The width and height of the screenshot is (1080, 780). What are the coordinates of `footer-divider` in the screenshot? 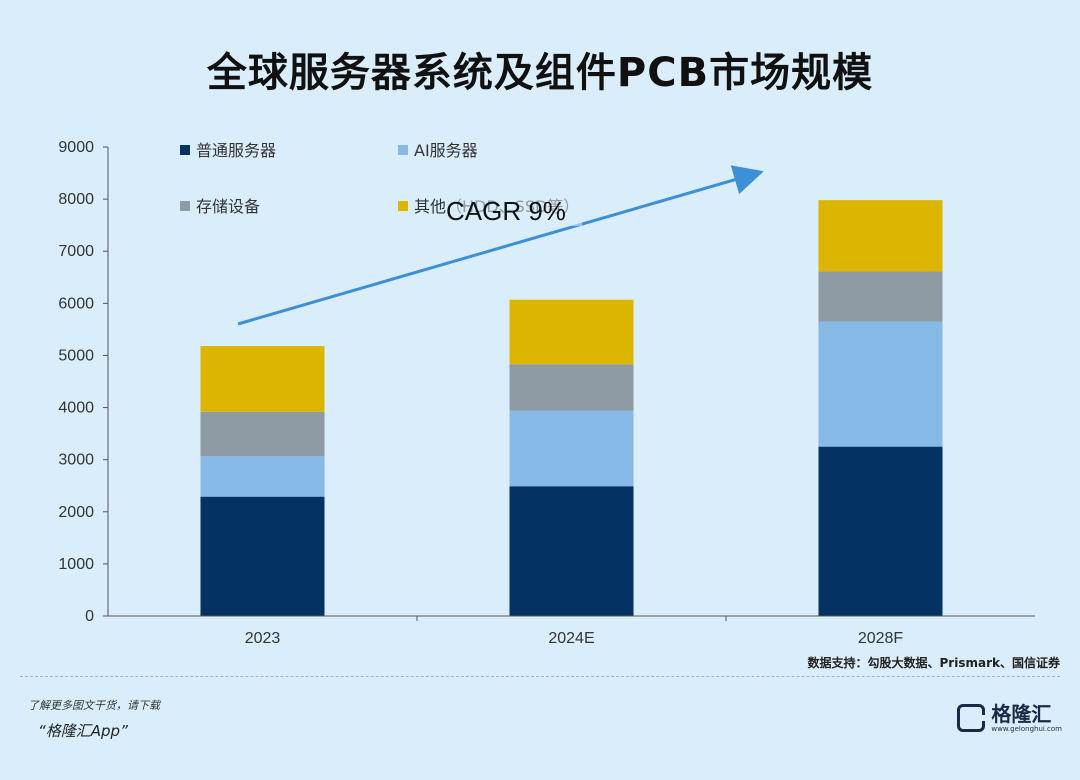 It's located at (540, 676).